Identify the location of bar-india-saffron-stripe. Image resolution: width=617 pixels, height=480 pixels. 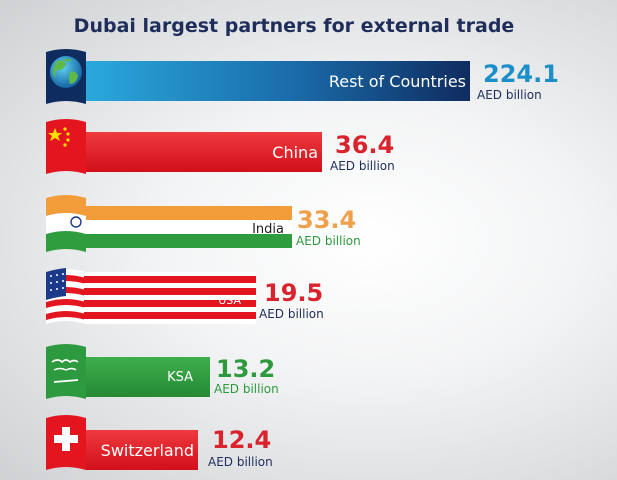
(189, 213).